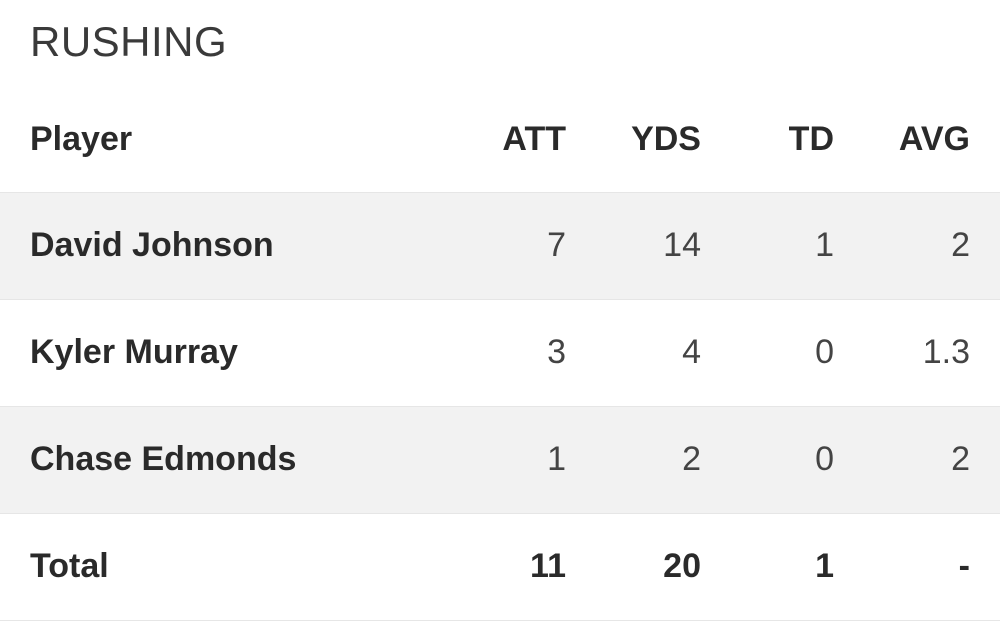  Describe the element at coordinates (666, 139) in the screenshot. I see `header-yds: YDS` at that location.